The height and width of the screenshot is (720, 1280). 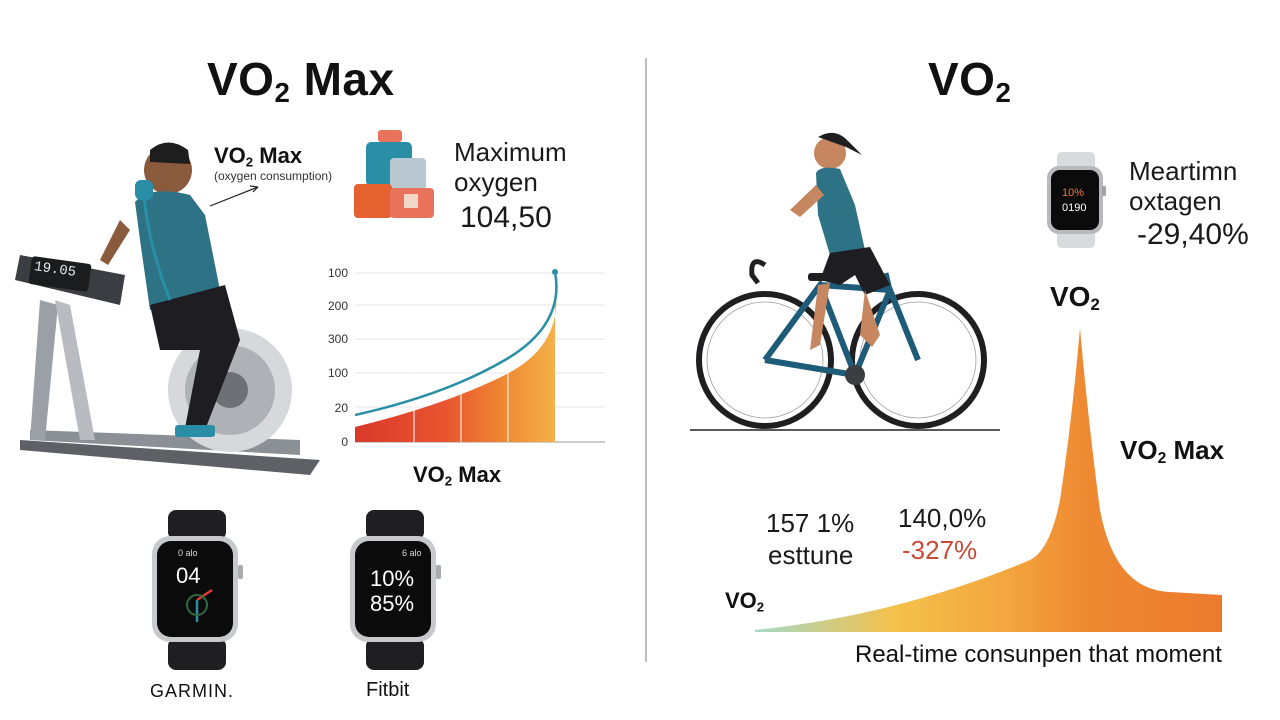 I want to click on max-oxygen-line2: oxygen, so click(x=496, y=182).